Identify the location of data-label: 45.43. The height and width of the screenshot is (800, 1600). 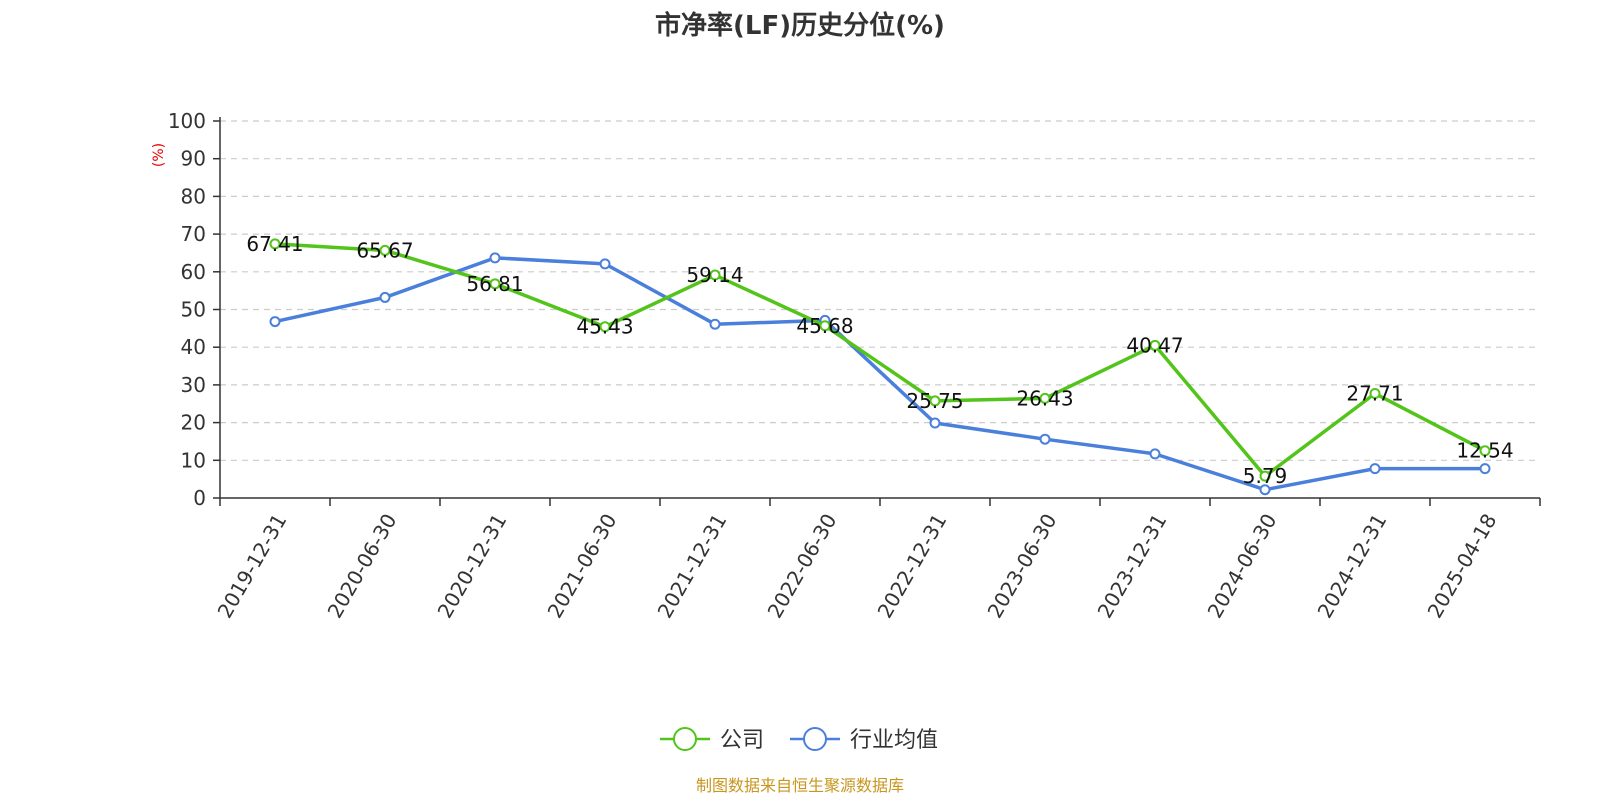
(604, 327).